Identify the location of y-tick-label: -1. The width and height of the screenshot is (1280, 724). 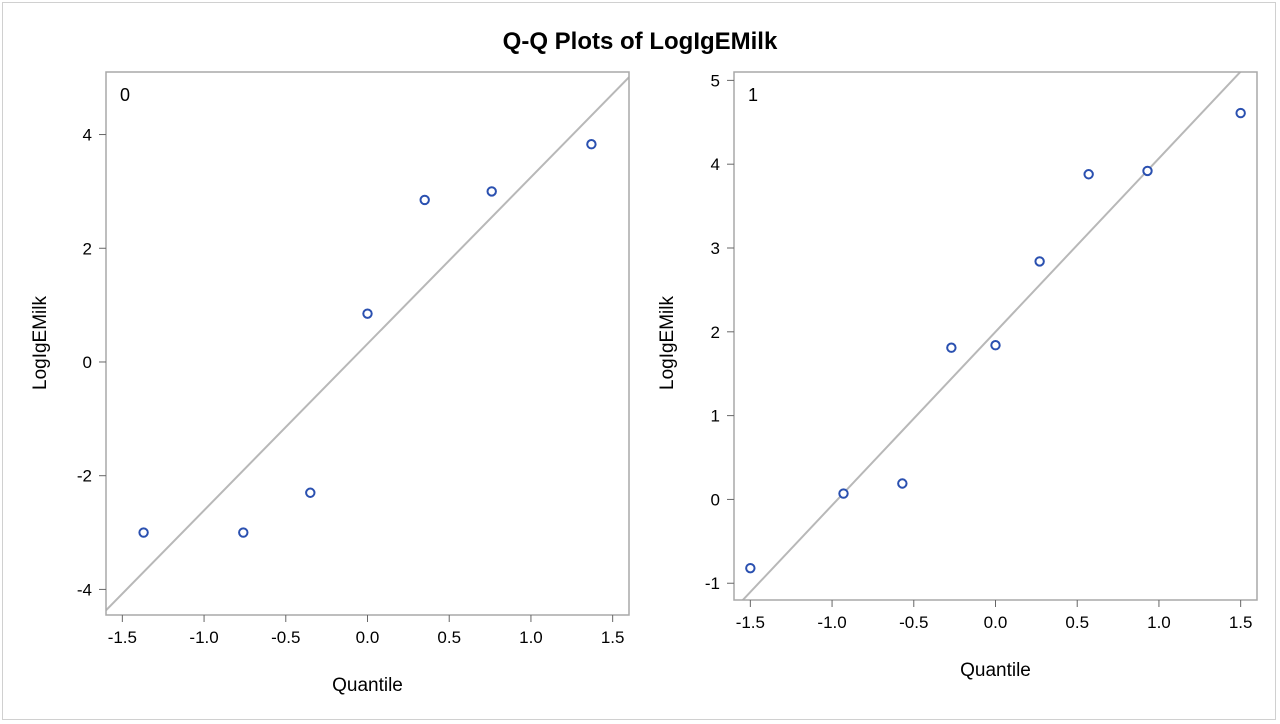
(712, 583).